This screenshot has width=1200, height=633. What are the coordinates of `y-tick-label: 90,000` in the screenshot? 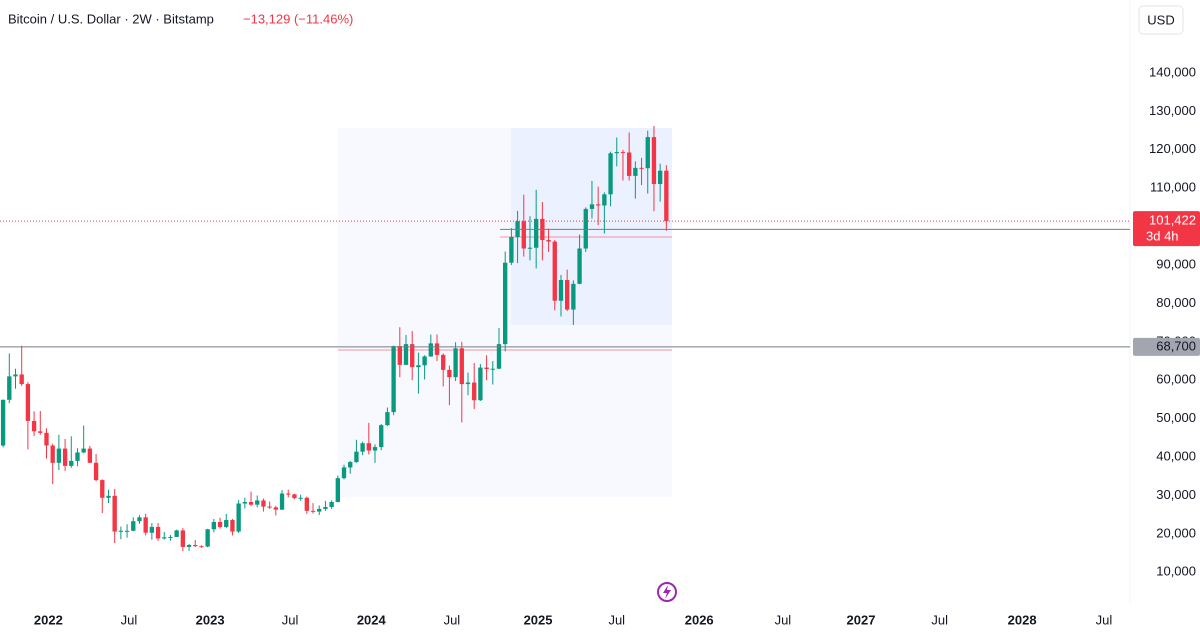 It's located at (1176, 263).